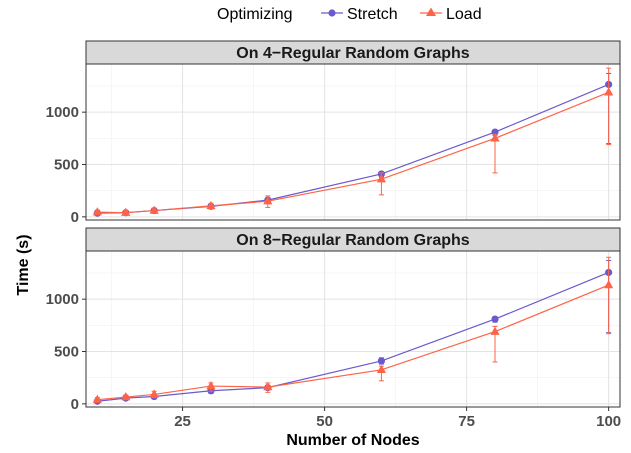 The width and height of the screenshot is (631, 453). Describe the element at coordinates (464, 14) in the screenshot. I see `legend-load-label: Load` at that location.